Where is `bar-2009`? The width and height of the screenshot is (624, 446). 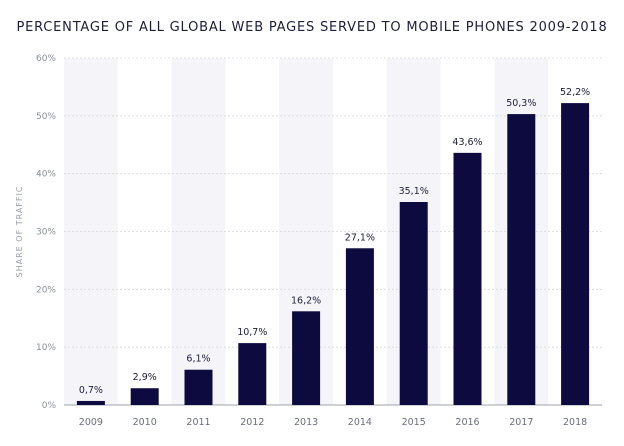 bar-2009 is located at coordinates (90, 402).